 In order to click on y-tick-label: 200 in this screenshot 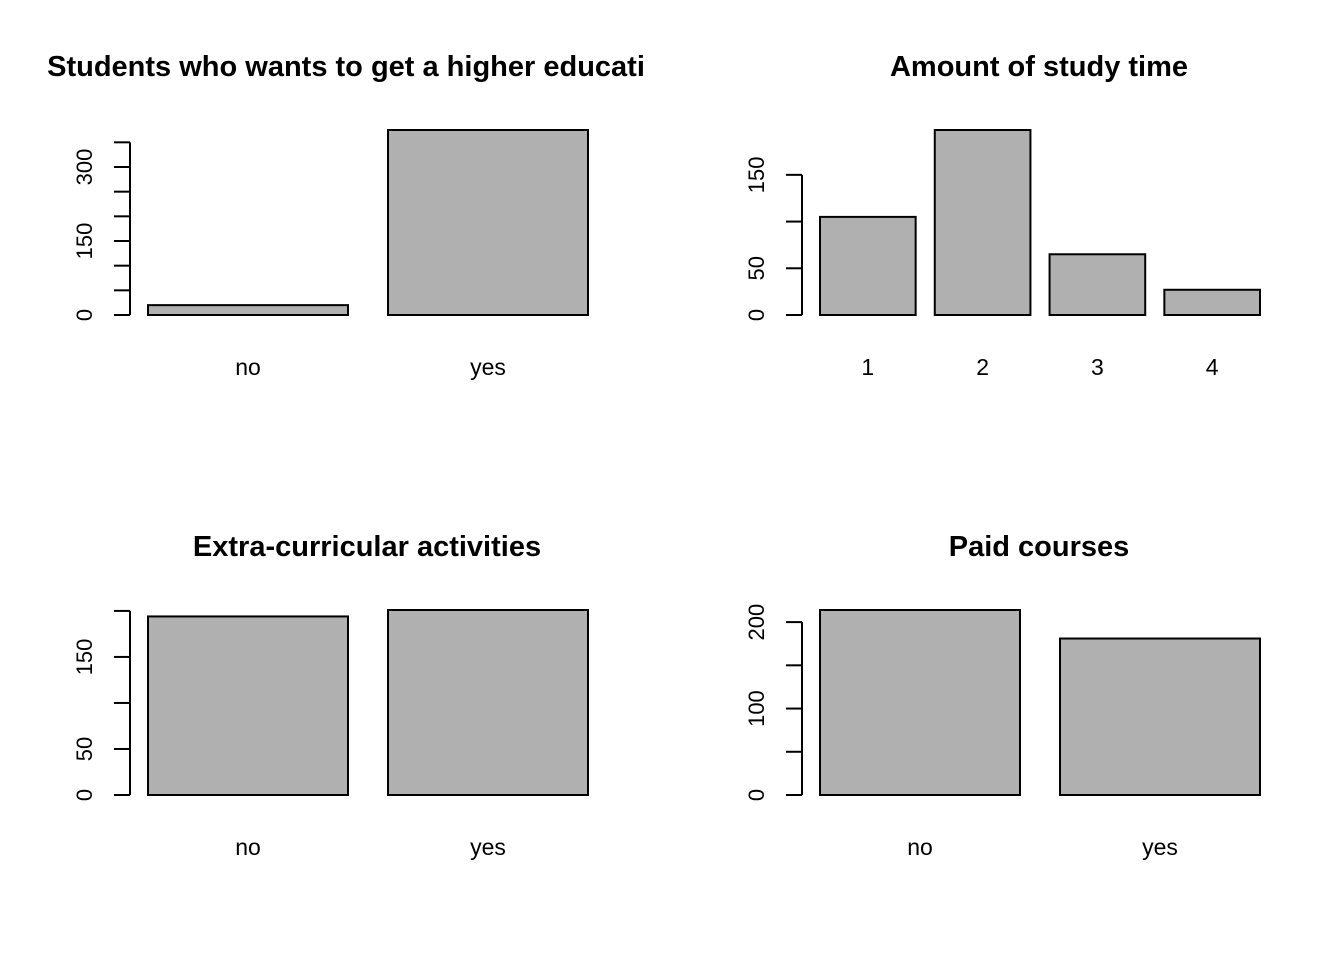, I will do `click(756, 622)`.